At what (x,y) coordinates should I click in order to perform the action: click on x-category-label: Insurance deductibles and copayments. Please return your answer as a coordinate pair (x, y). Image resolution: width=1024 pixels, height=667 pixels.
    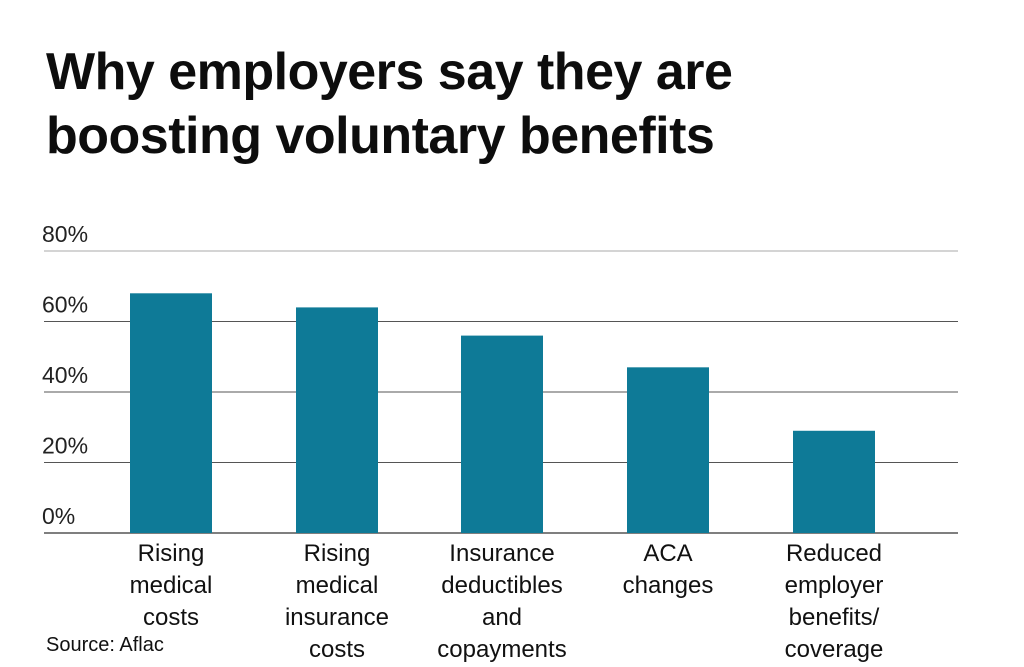
    Looking at the image, I should click on (501, 601).